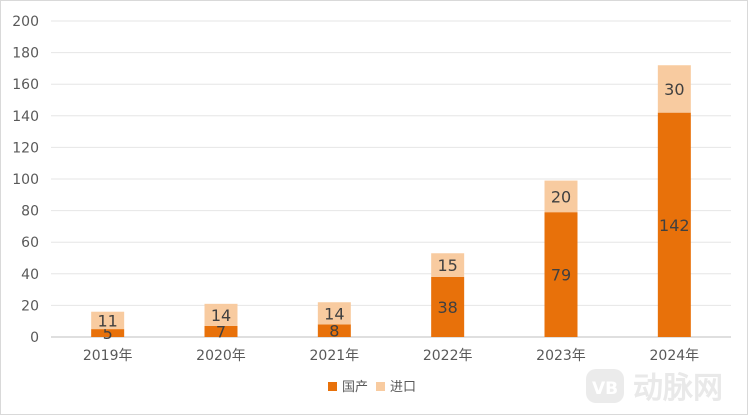 This screenshot has height=416, width=748. I want to click on watermark-text: 动脉网, so click(678, 388).